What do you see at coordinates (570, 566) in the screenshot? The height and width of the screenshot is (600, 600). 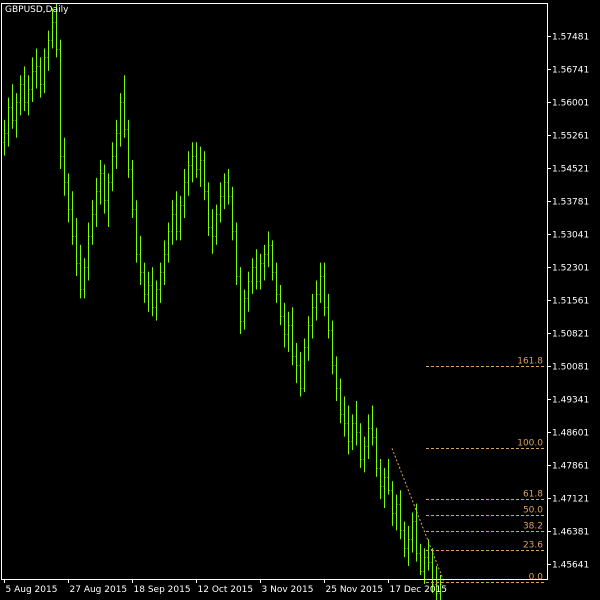 I see `price-tick-label: 1.45641` at bounding box center [570, 566].